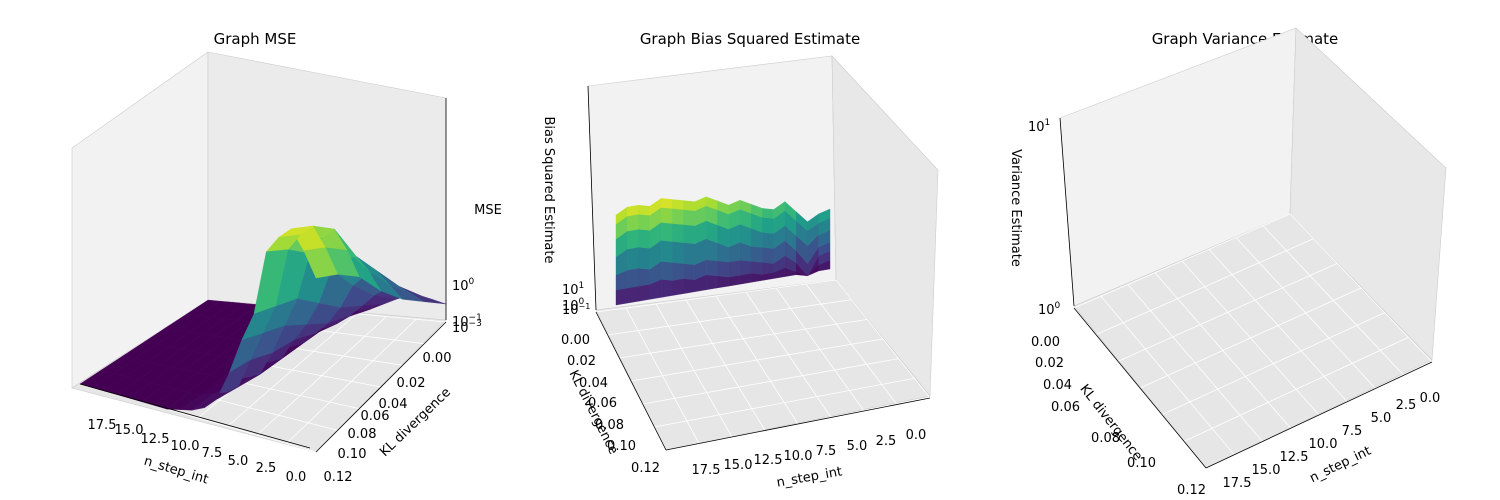  Describe the element at coordinates (1015, 208) in the screenshot. I see `z-axis-label: Variance Estimate` at that location.